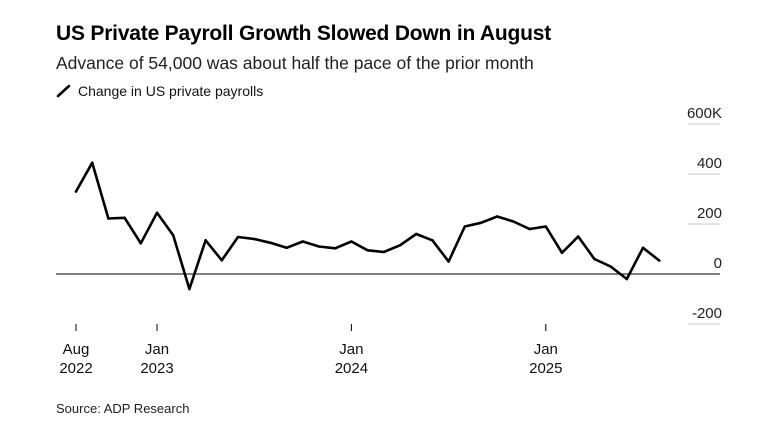  Describe the element at coordinates (718, 263) in the screenshot. I see `y-tick-label: 0` at that location.